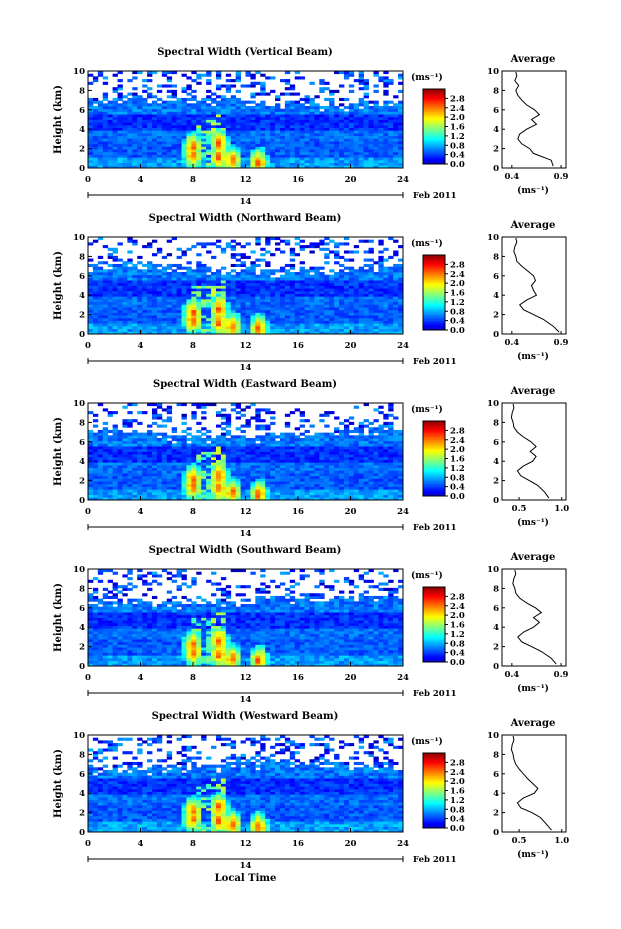 Image resolution: width=621 pixels, height=929 pixels. I want to click on y-tick-label: 2, so click(82, 316).